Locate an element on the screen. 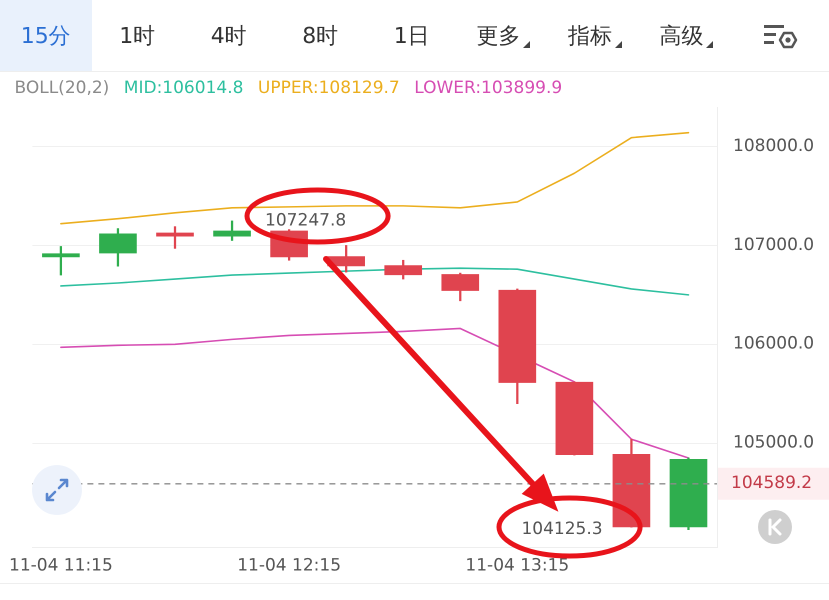 The width and height of the screenshot is (829, 600). text: 15分 is located at coordinates (45, 36).